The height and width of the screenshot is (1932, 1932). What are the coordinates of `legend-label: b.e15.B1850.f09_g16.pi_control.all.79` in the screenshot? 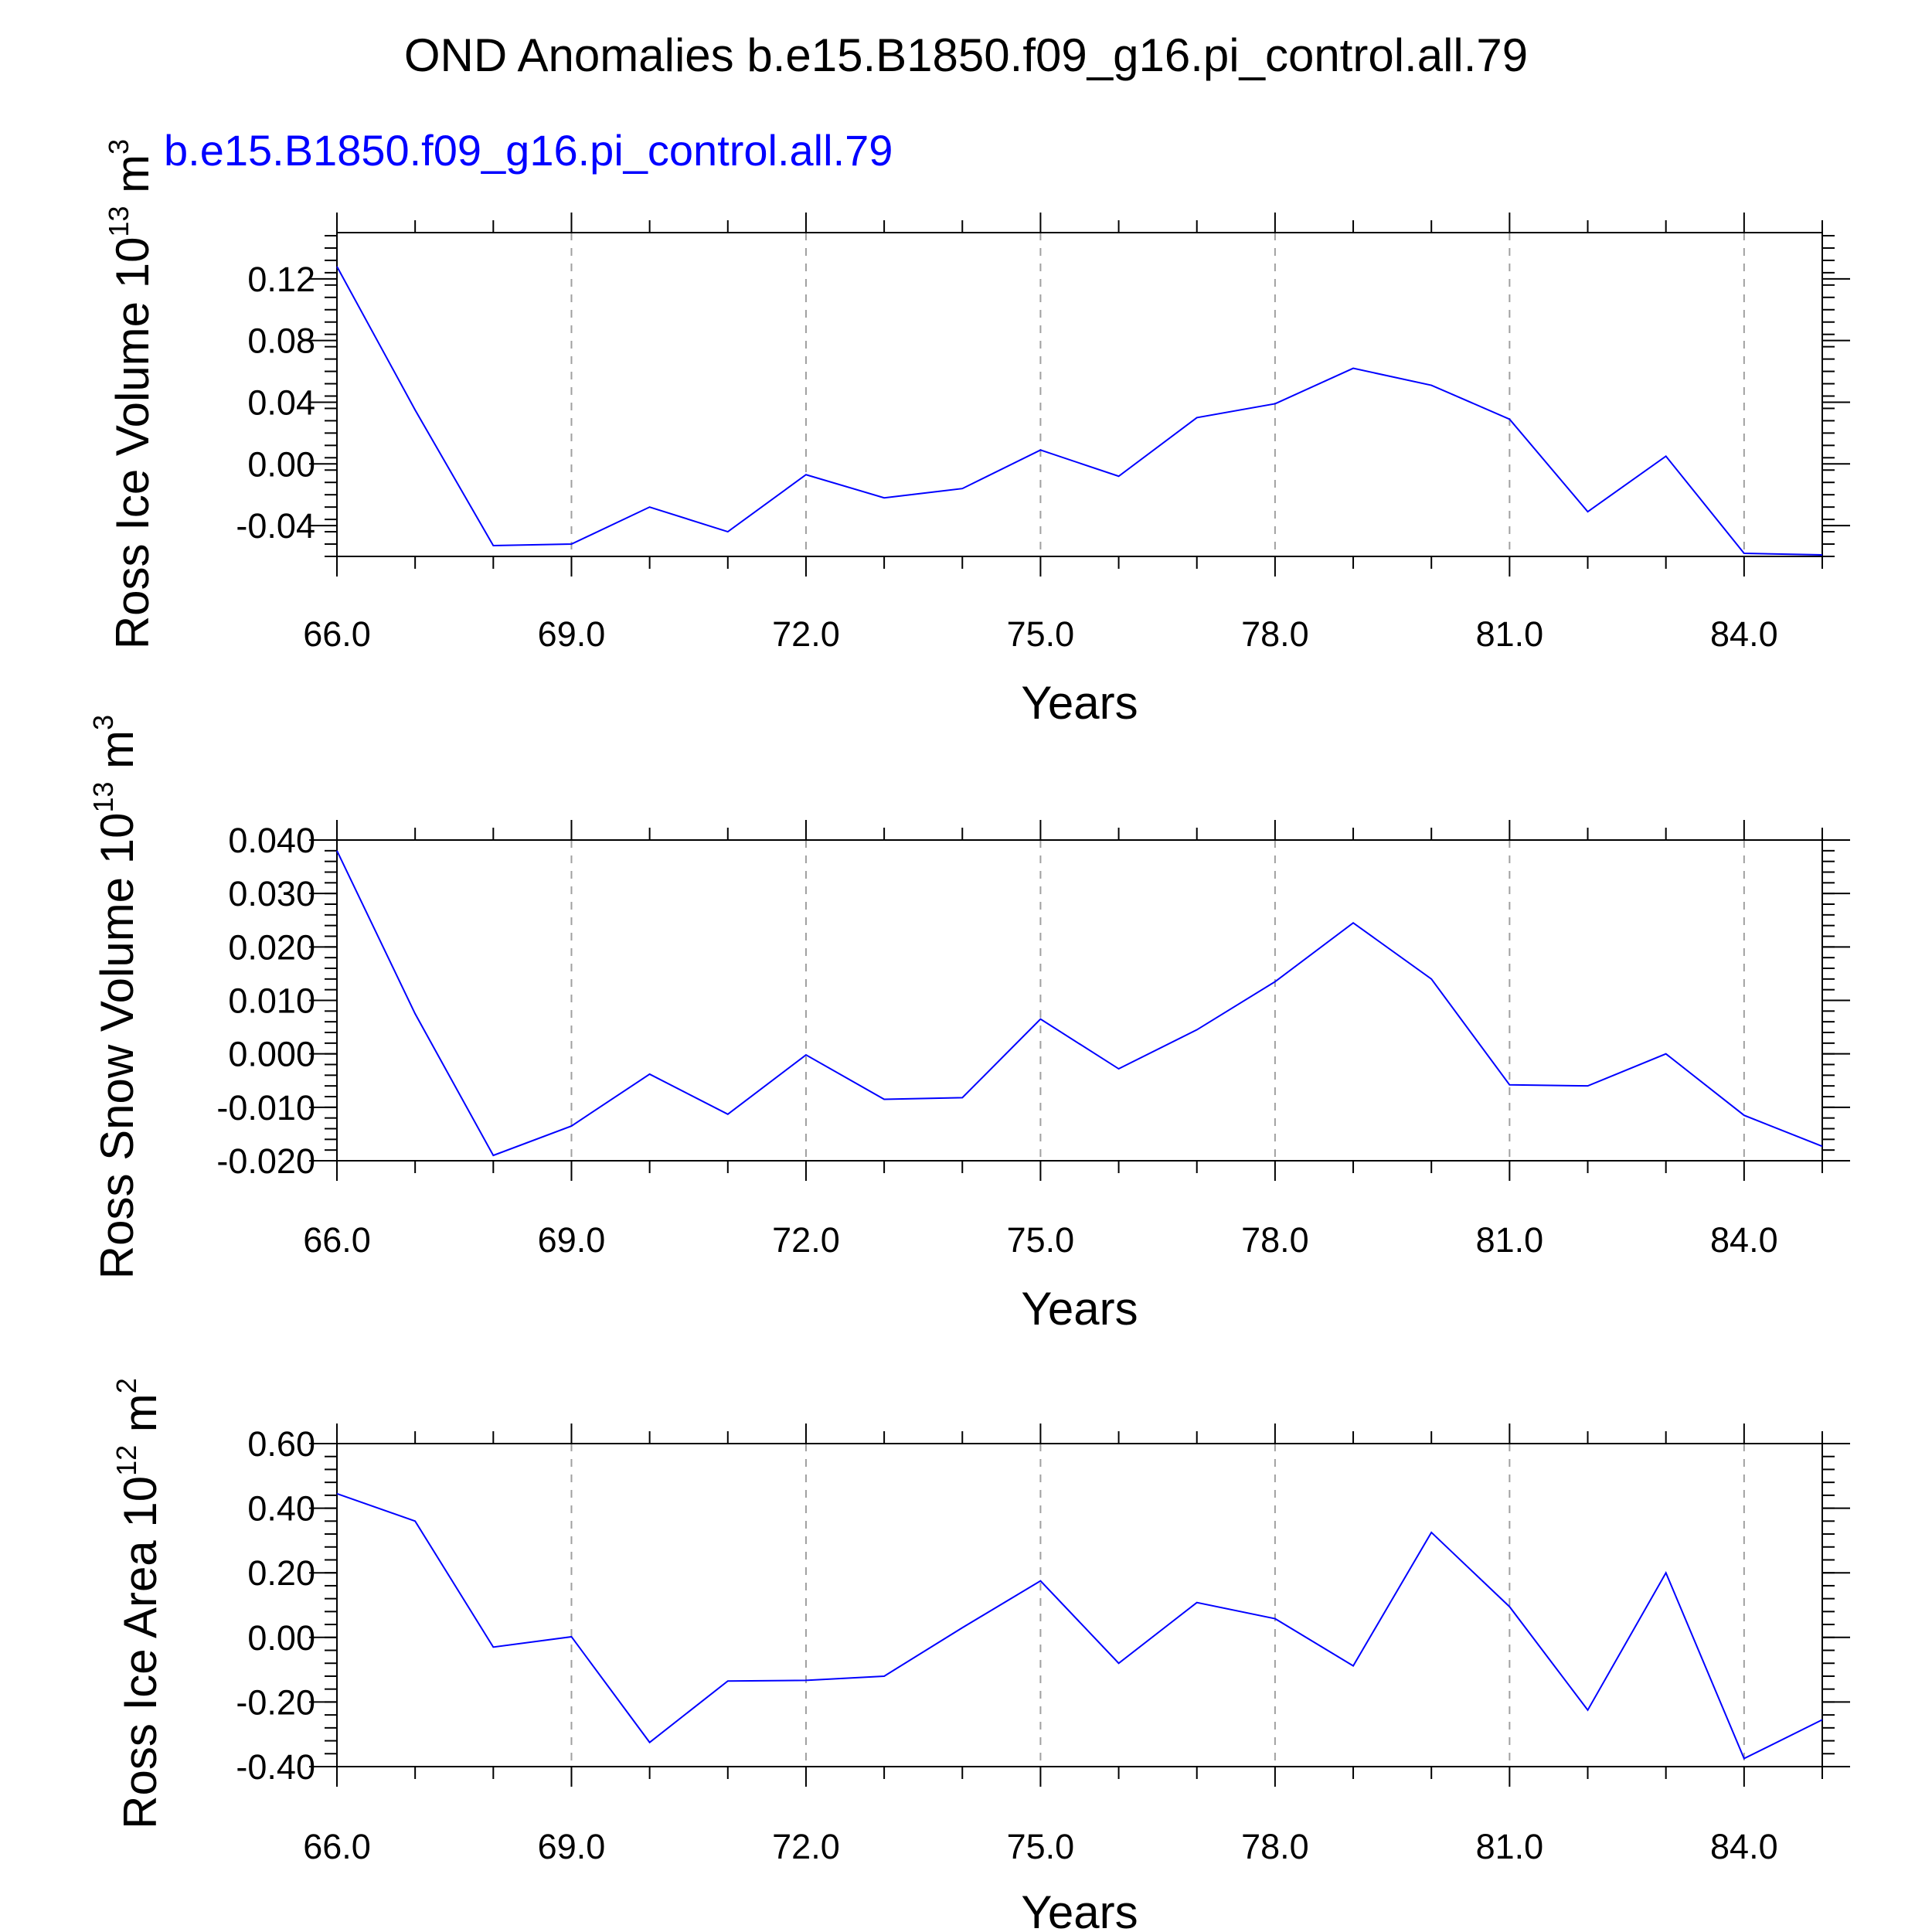 It's located at (528, 151).